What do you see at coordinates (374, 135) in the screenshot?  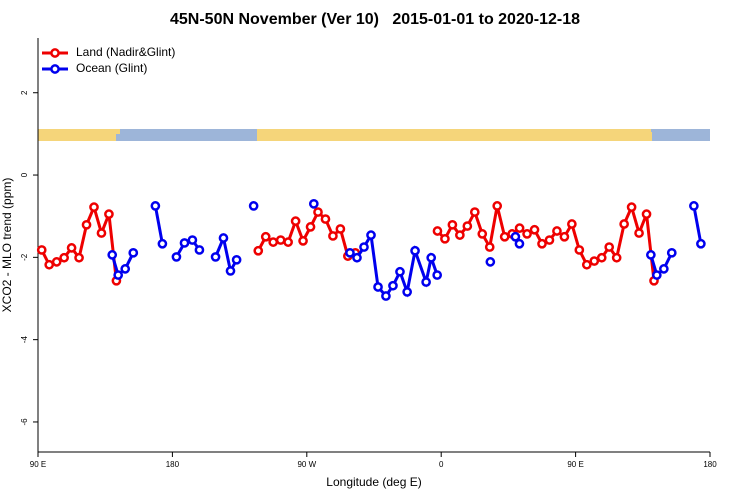 I see `land-ocean-strip` at bounding box center [374, 135].